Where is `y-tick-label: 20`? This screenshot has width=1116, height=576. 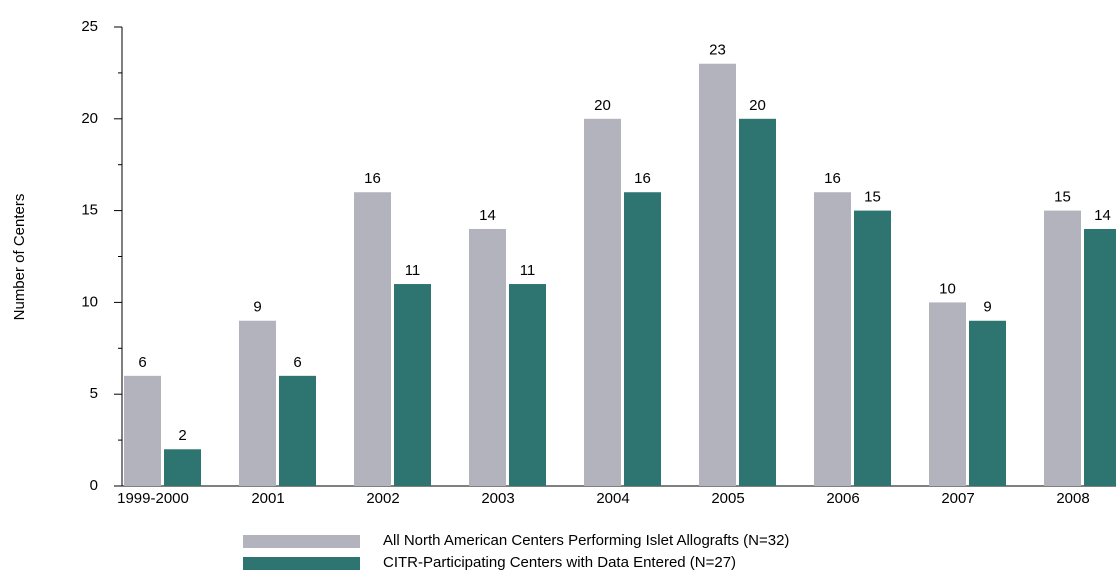
y-tick-label: 20 is located at coordinates (89, 118).